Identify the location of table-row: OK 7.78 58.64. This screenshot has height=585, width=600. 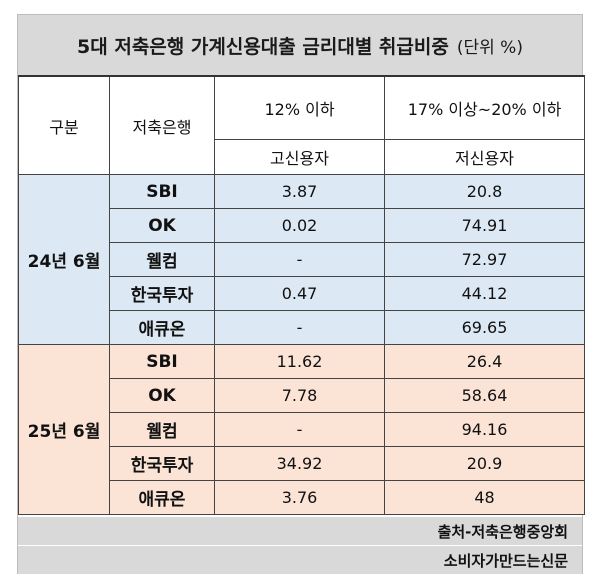
(302, 395).